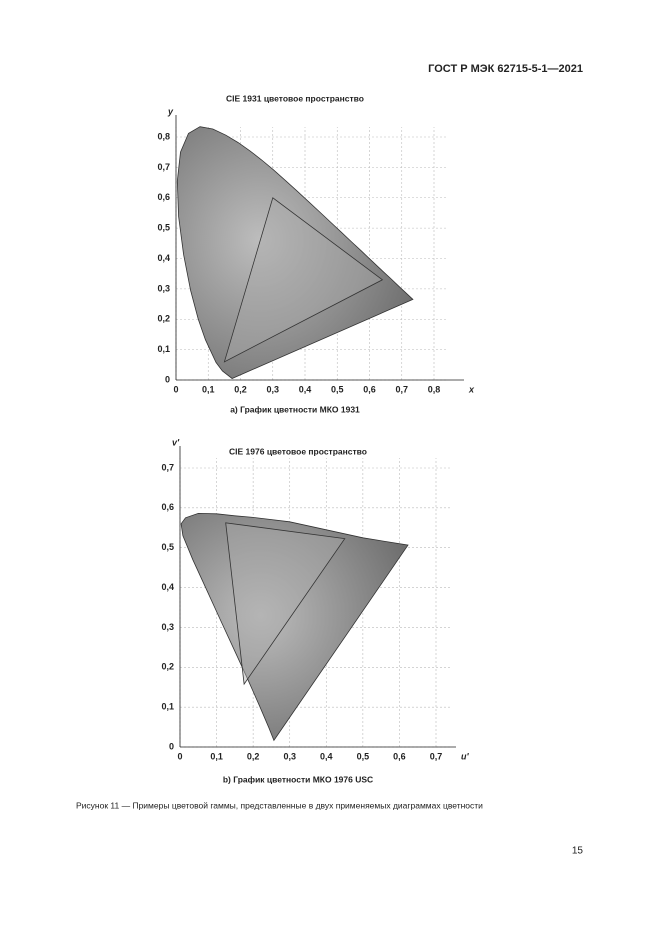 This screenshot has width=661, height=935. Describe the element at coordinates (505, 69) in the screenshot. I see `standard-number: ГОСТ Р МЭК 62715-5-1—2021` at that location.